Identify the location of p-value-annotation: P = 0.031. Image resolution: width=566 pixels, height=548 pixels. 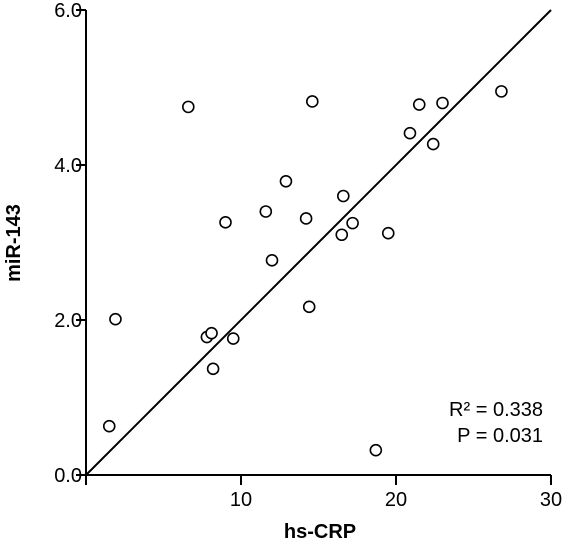
(500, 436).